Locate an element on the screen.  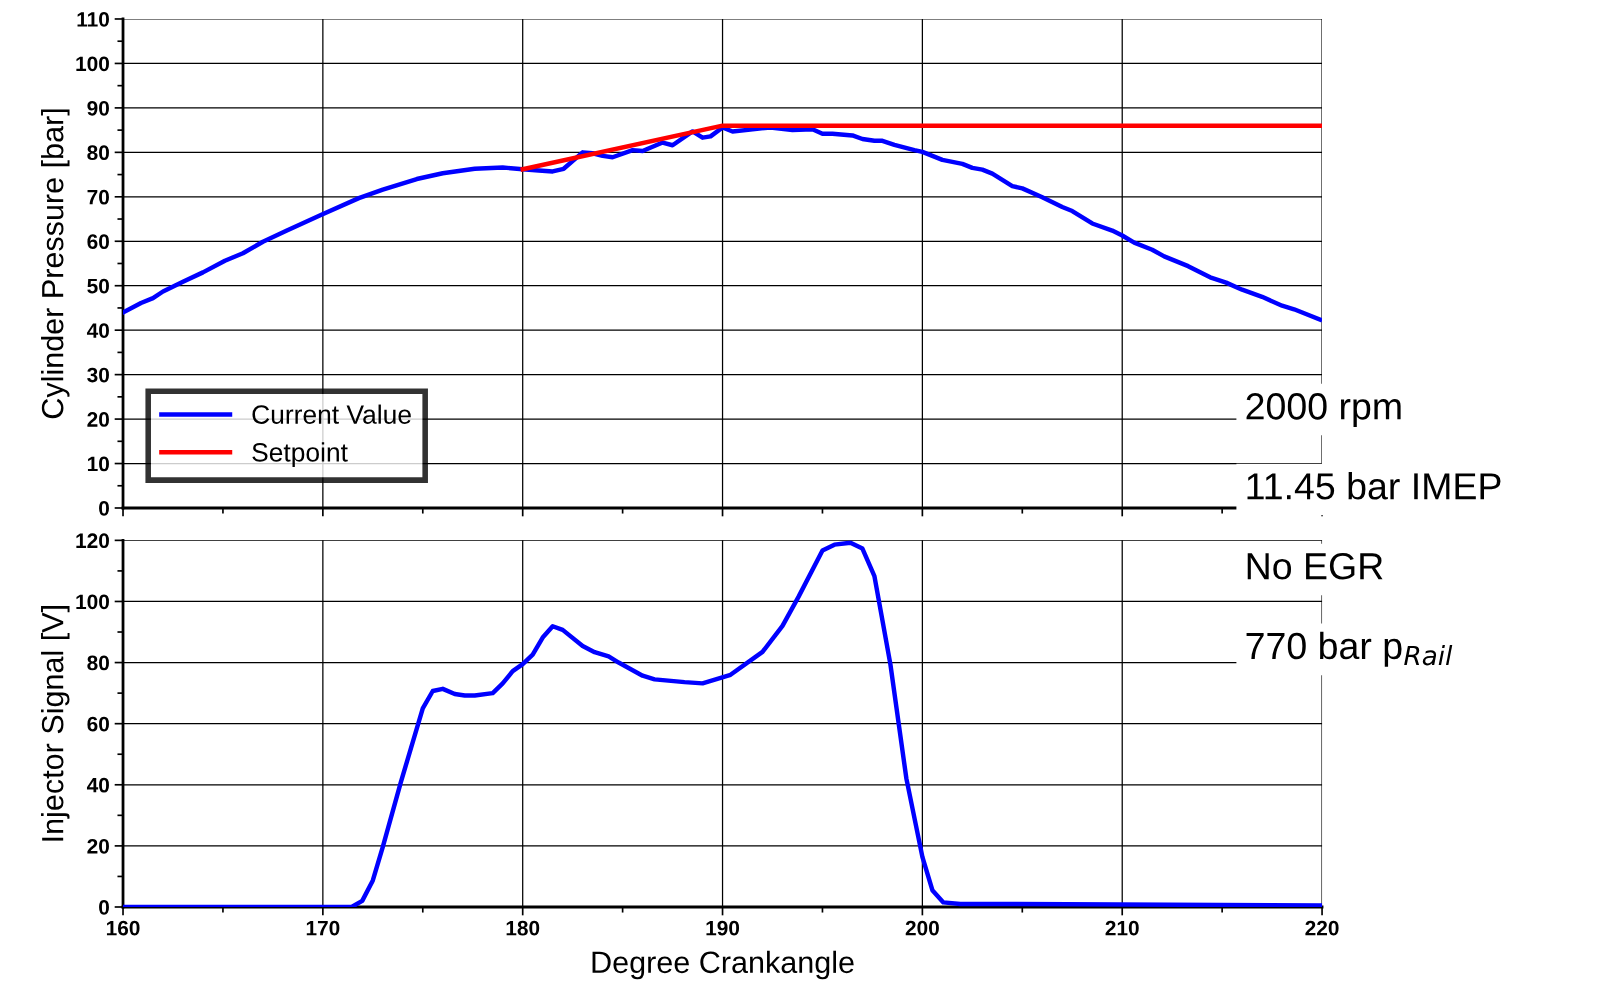
x-tick-label: 200 is located at coordinates (922, 928).